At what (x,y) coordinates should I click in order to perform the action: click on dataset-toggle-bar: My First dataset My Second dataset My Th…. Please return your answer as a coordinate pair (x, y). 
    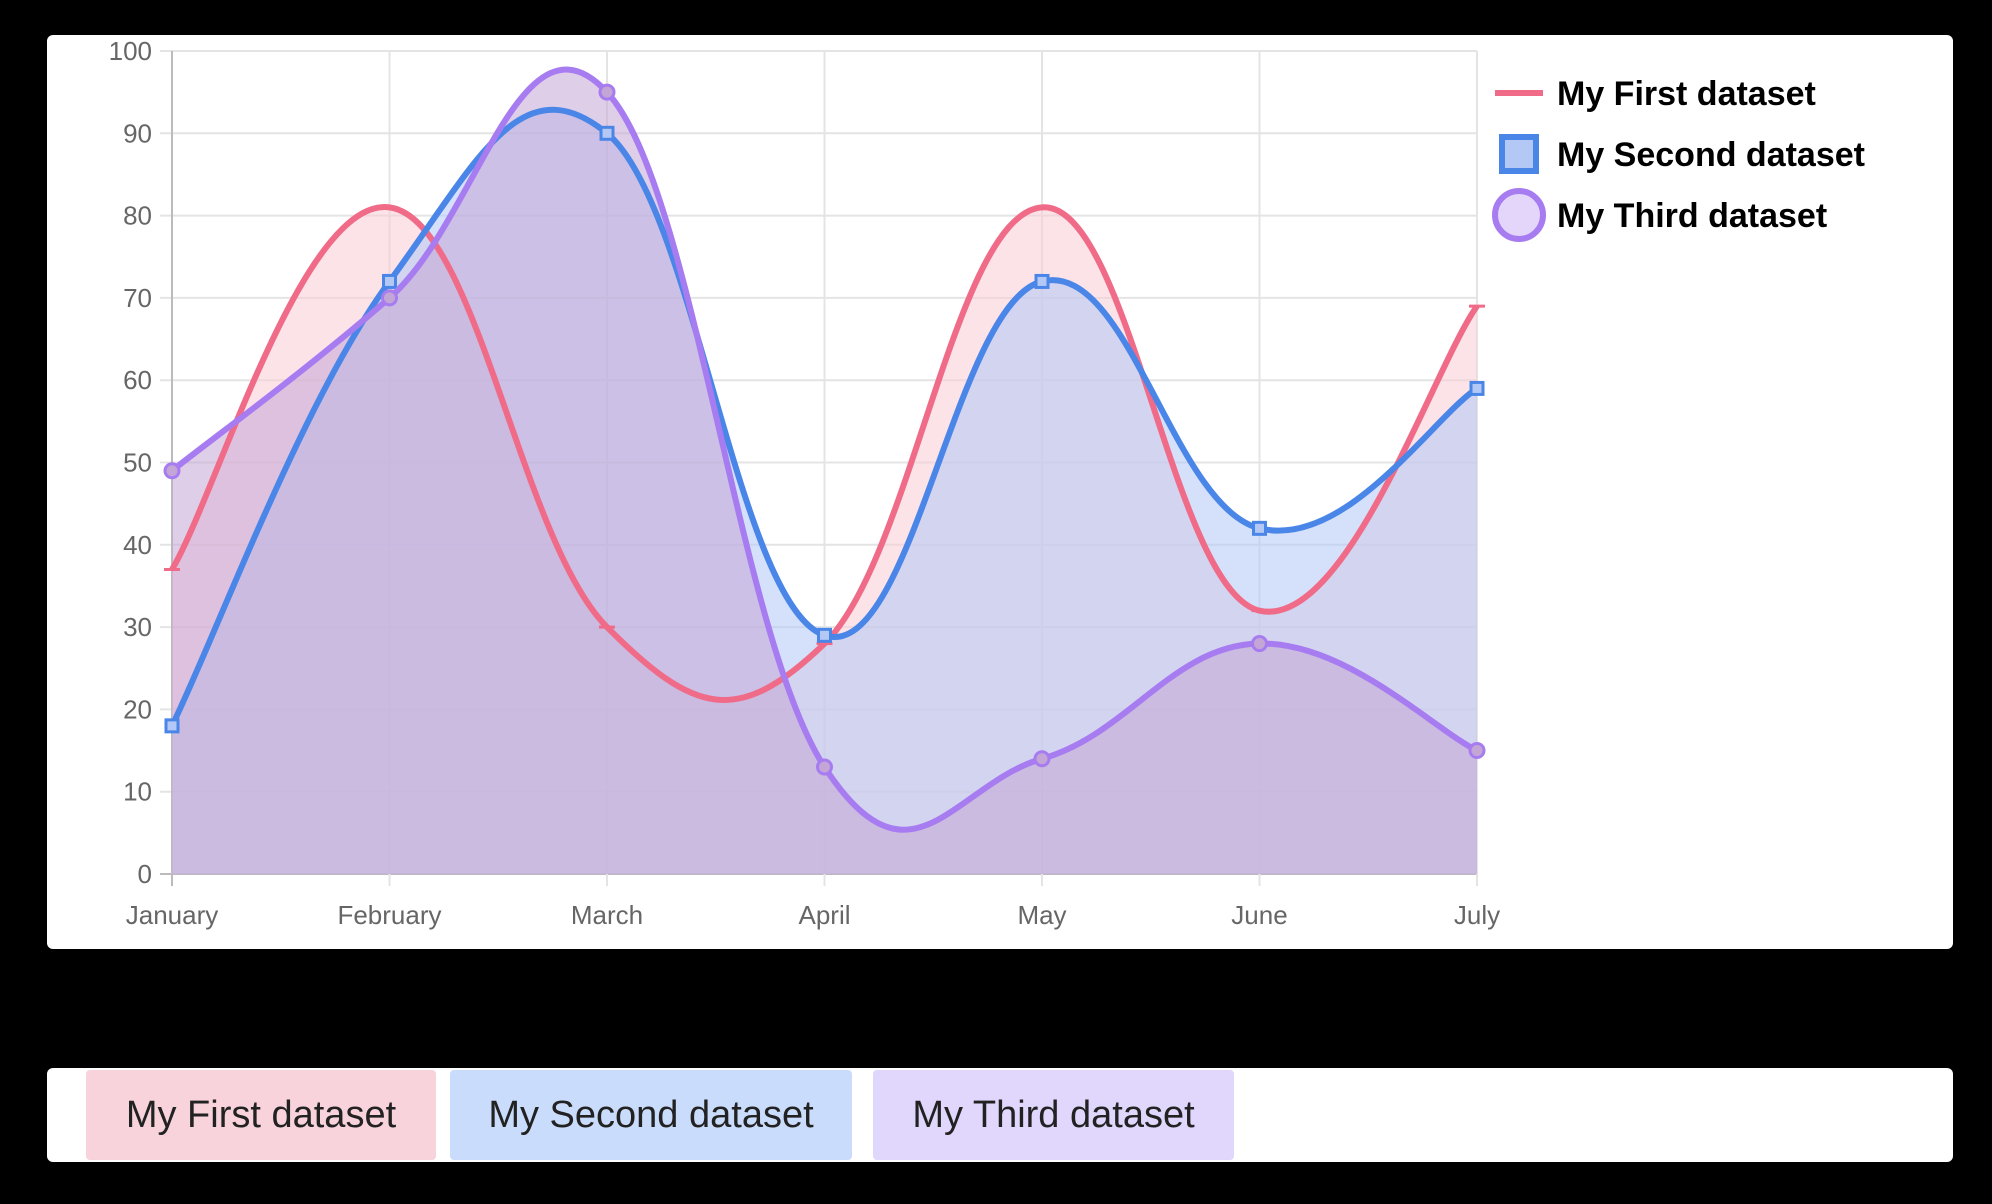
    Looking at the image, I should click on (1000, 1115).